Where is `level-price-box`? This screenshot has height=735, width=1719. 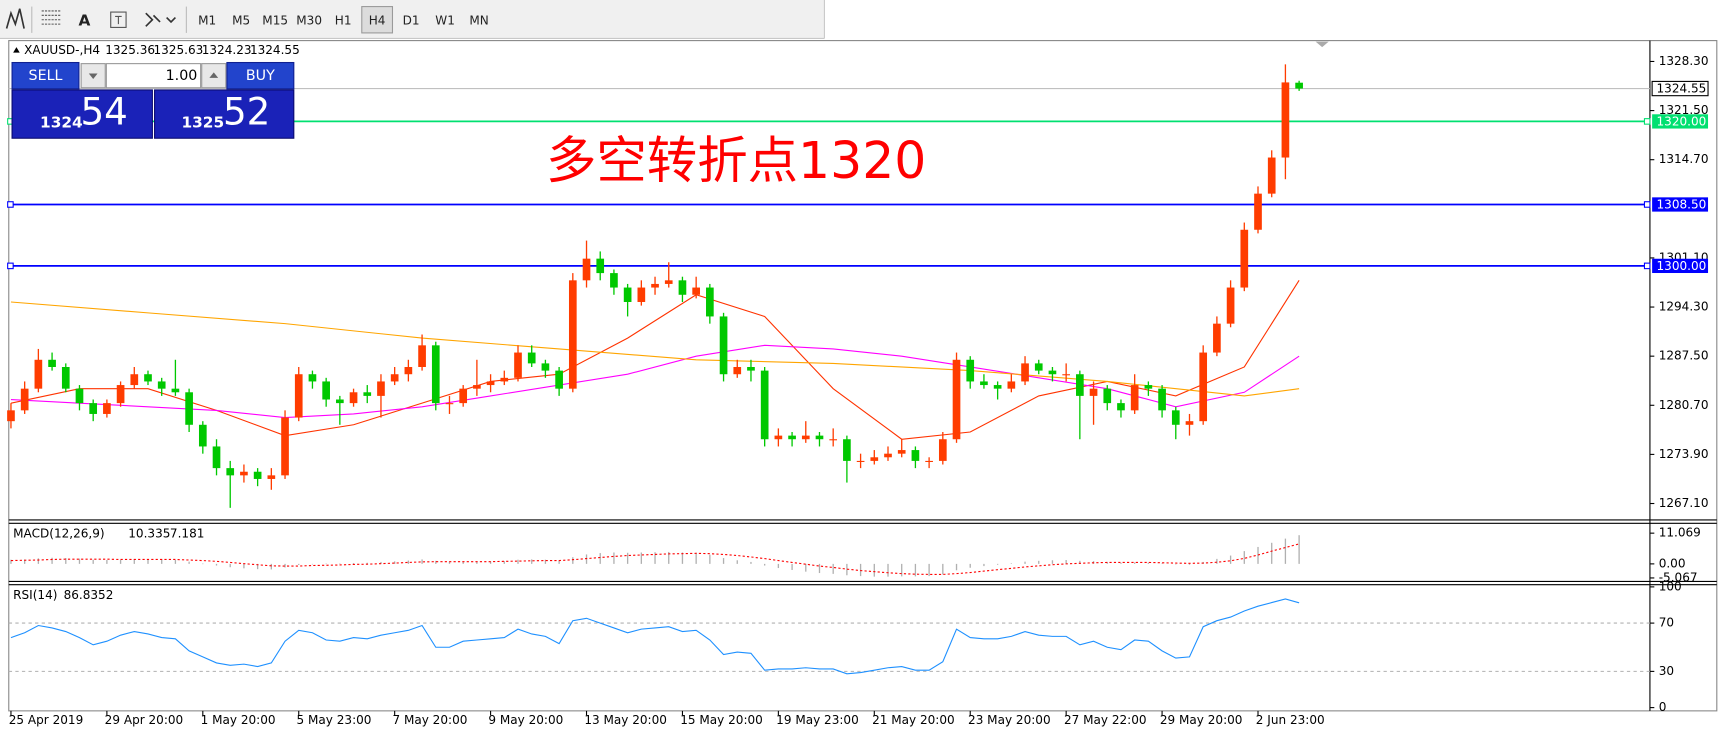 level-price-box is located at coordinates (1680, 266).